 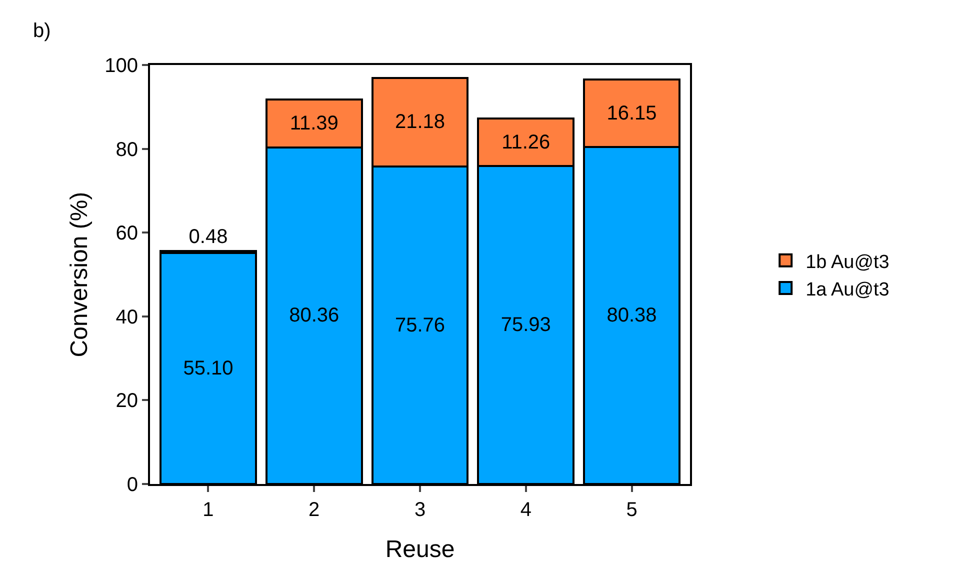 What do you see at coordinates (314, 123) in the screenshot?
I see `data-label: 11.39` at bounding box center [314, 123].